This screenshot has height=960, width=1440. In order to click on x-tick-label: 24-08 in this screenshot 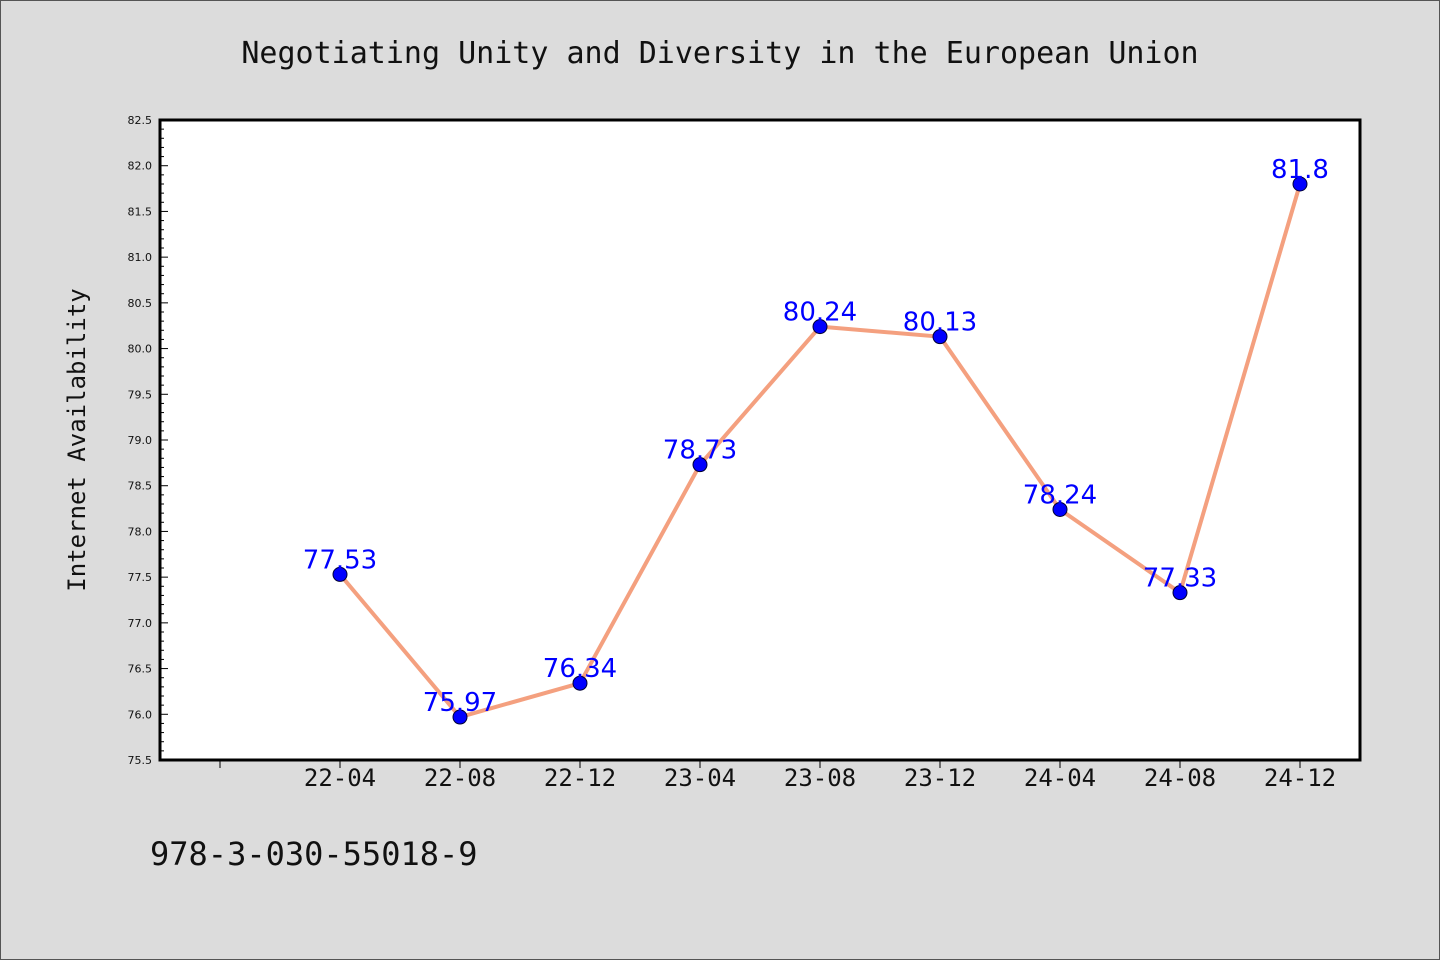, I will do `click(1180, 778)`.